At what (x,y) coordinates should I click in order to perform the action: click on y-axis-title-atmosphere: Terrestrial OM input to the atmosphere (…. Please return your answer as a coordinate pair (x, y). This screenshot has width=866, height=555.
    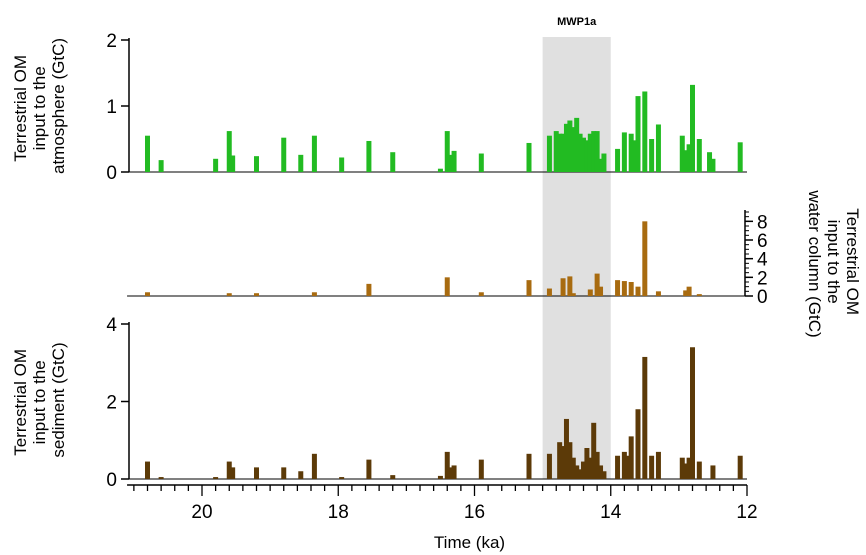
    Looking at the image, I should click on (39, 106).